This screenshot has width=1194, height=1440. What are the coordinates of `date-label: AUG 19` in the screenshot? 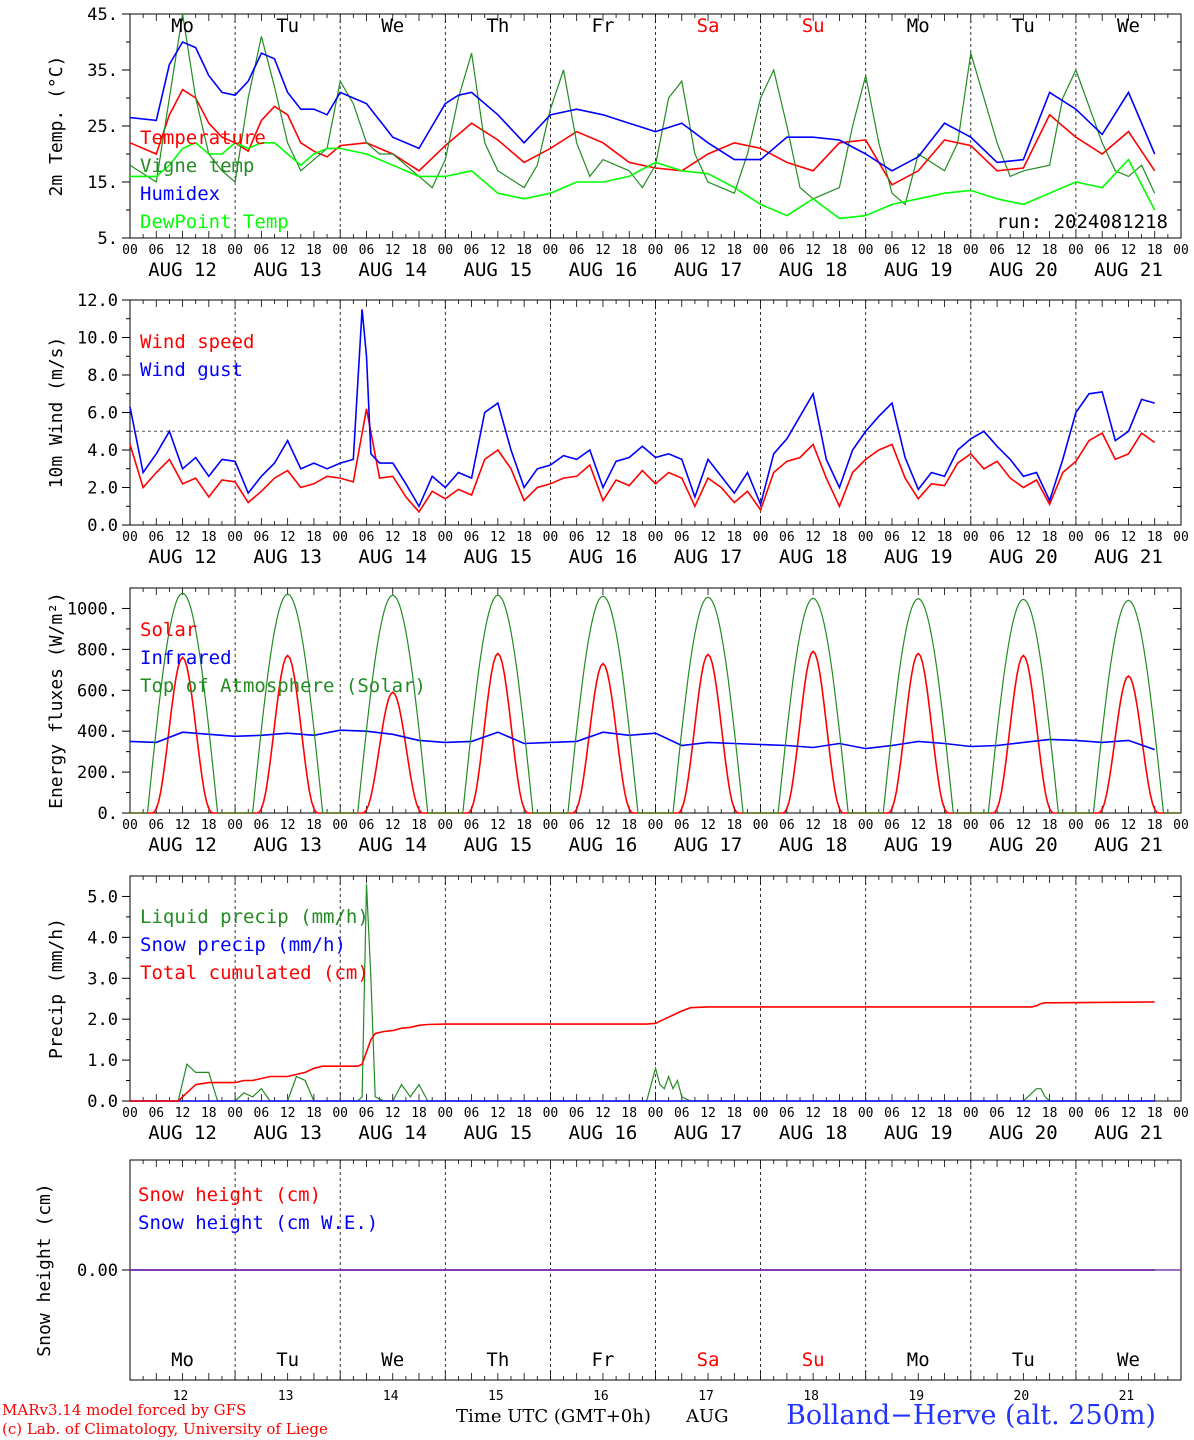 It's located at (918, 1133).